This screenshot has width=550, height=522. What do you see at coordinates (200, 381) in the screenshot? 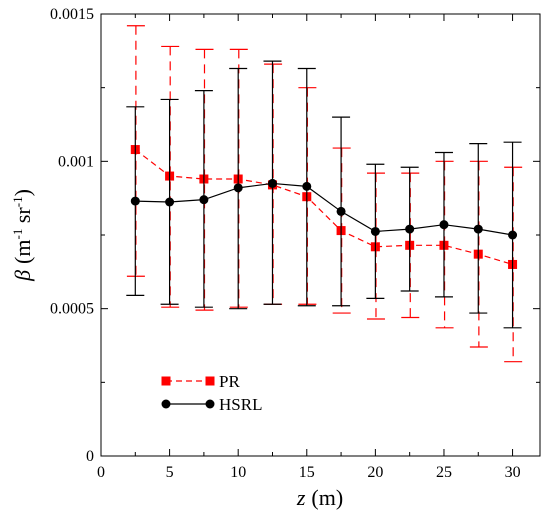
I see `legend-item-pr: PR` at bounding box center [200, 381].